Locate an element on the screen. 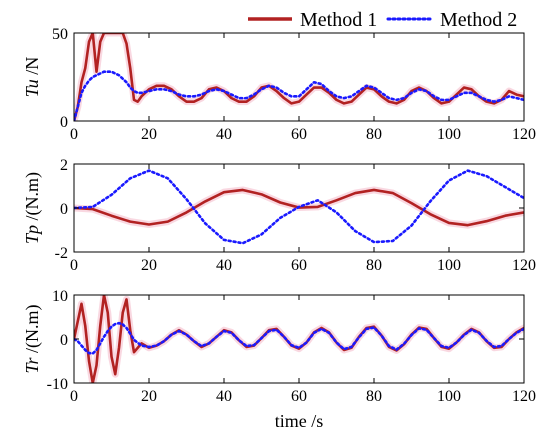 The image size is (550, 441). legend-entry-method-1: Method 1 is located at coordinates (312, 20).